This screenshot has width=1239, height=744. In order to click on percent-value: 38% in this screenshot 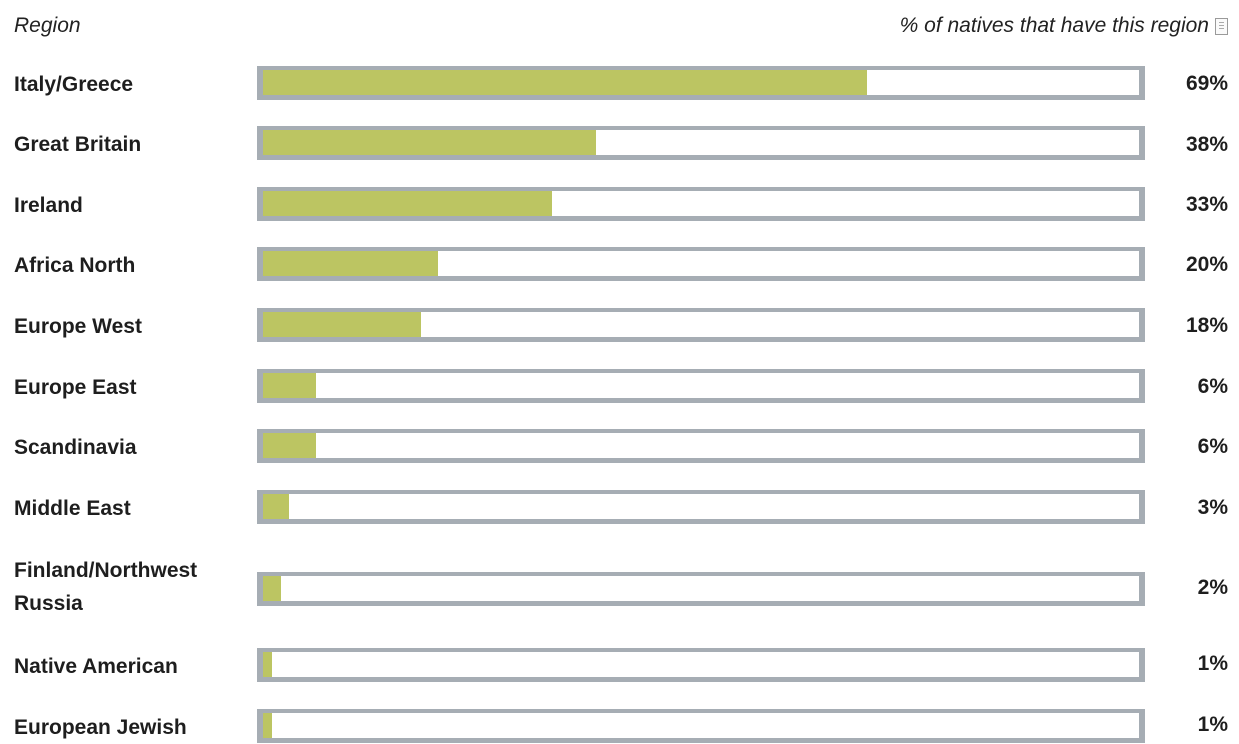, I will do `click(1206, 144)`.